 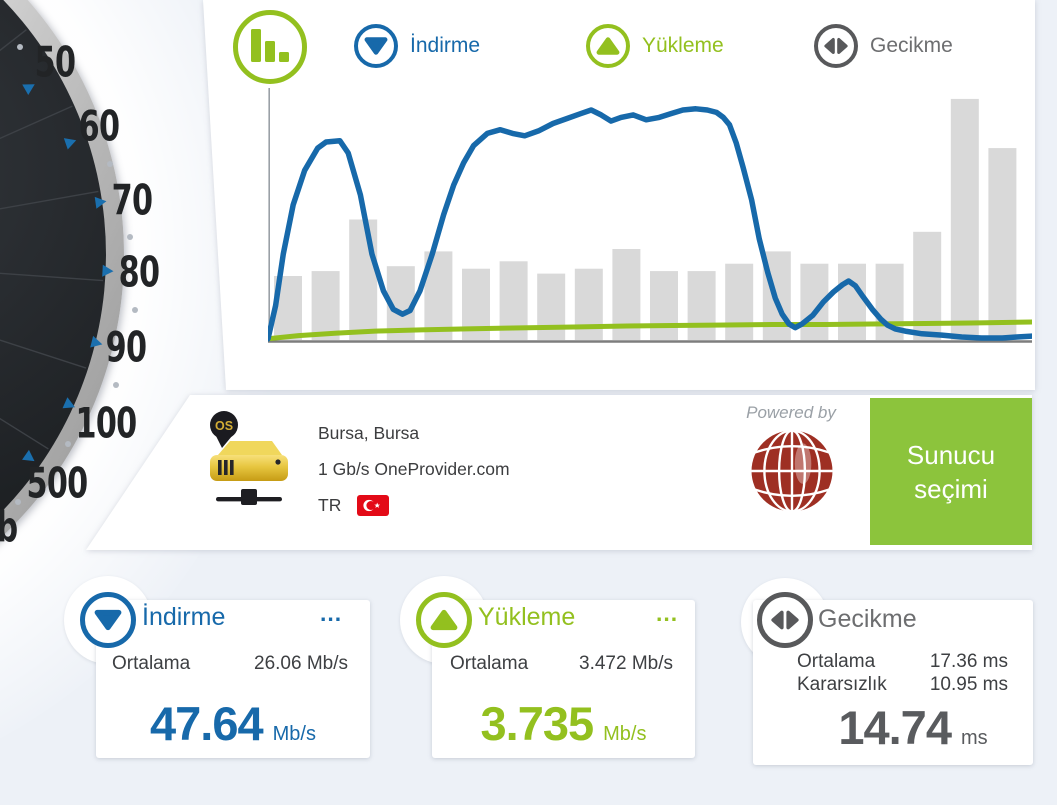 I want to click on upload-current-unit: Mb/s, so click(x=625, y=734).